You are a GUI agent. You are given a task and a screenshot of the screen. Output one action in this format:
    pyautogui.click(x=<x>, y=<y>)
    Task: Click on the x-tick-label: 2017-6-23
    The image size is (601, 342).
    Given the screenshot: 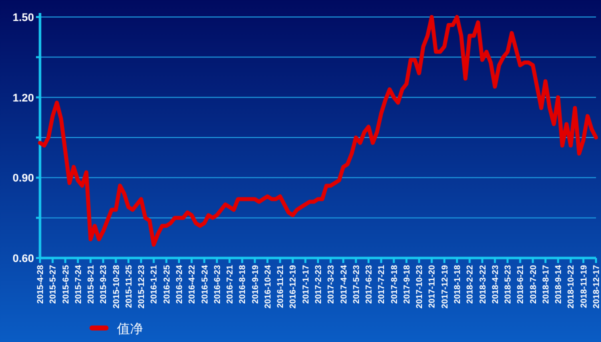 What is the action you would take?
    pyautogui.click(x=369, y=284)
    